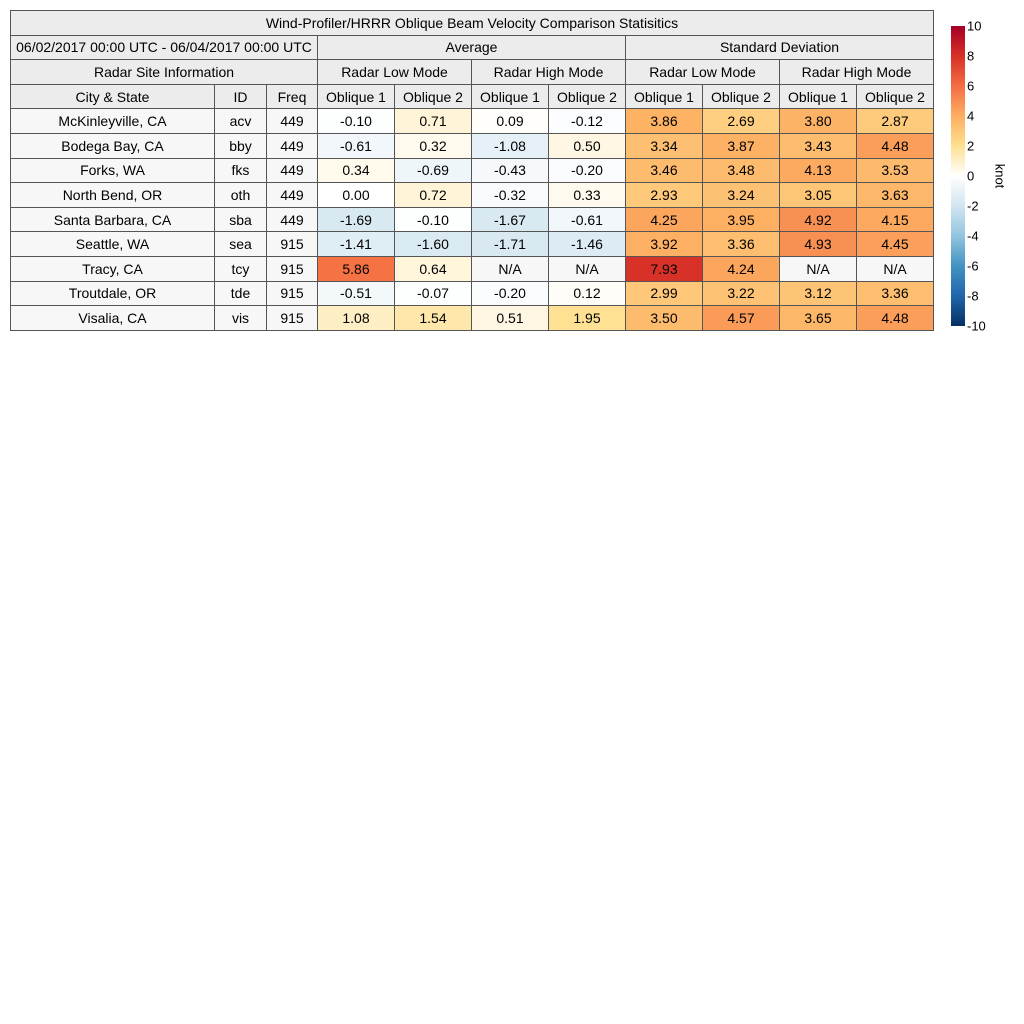 The width and height of the screenshot is (1024, 1024). What do you see at coordinates (433, 293) in the screenshot?
I see `value-cell: -0.07` at bounding box center [433, 293].